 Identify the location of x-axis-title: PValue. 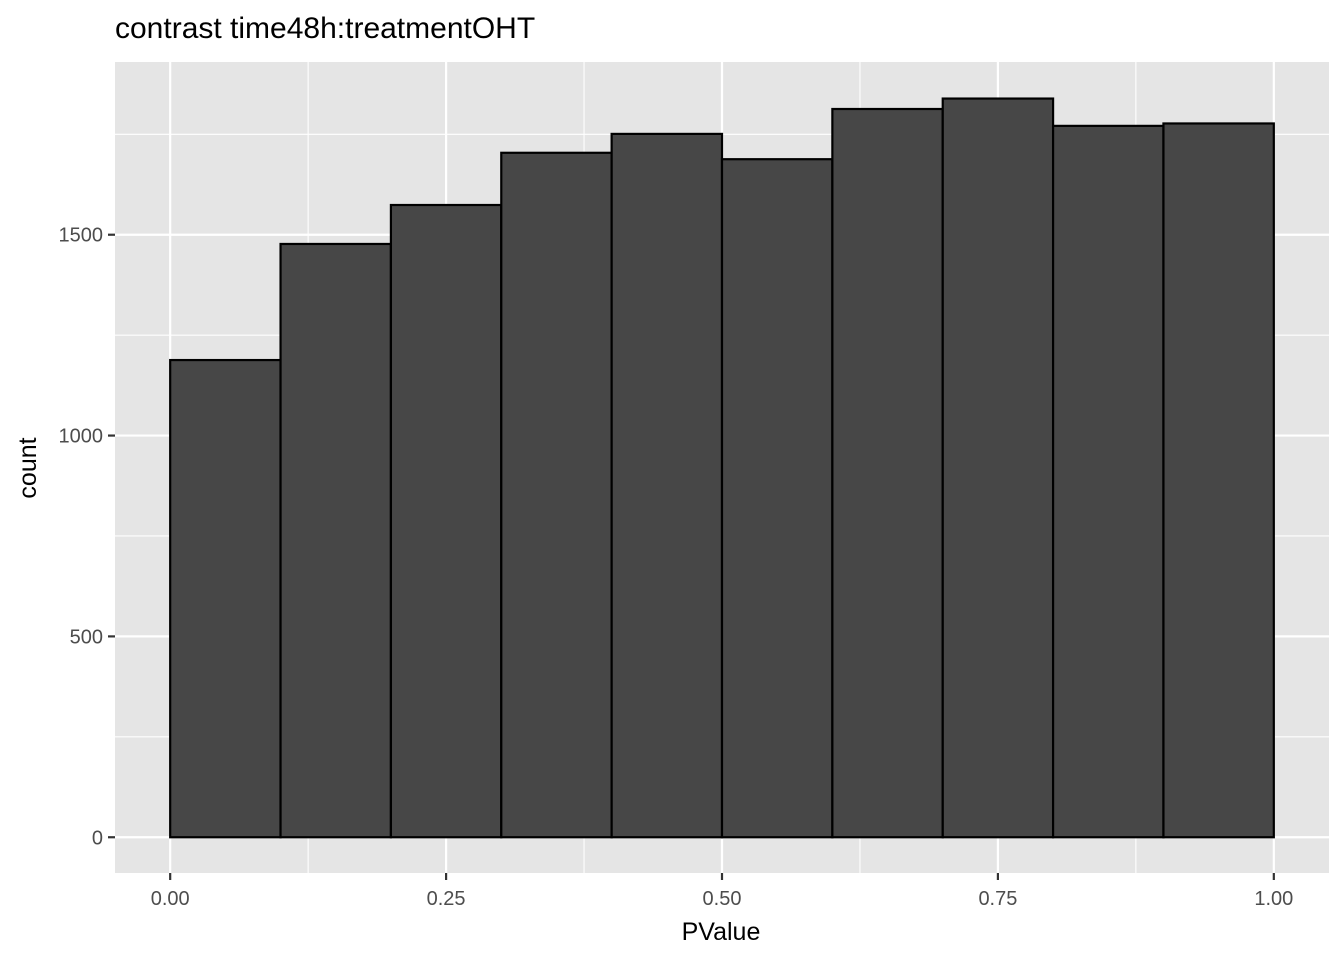
(721, 932).